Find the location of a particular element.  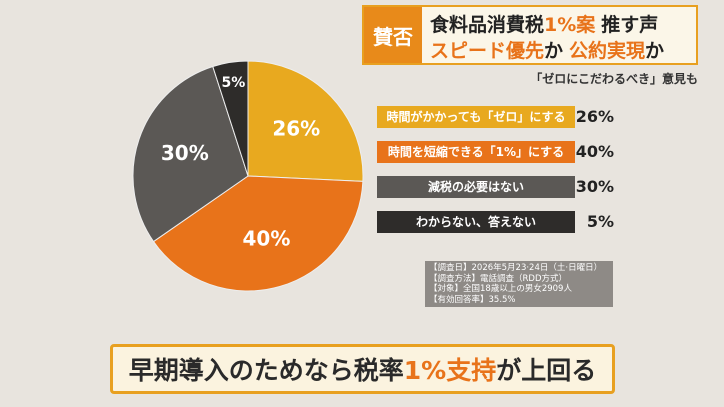

tag: 賛否 is located at coordinates (393, 35).